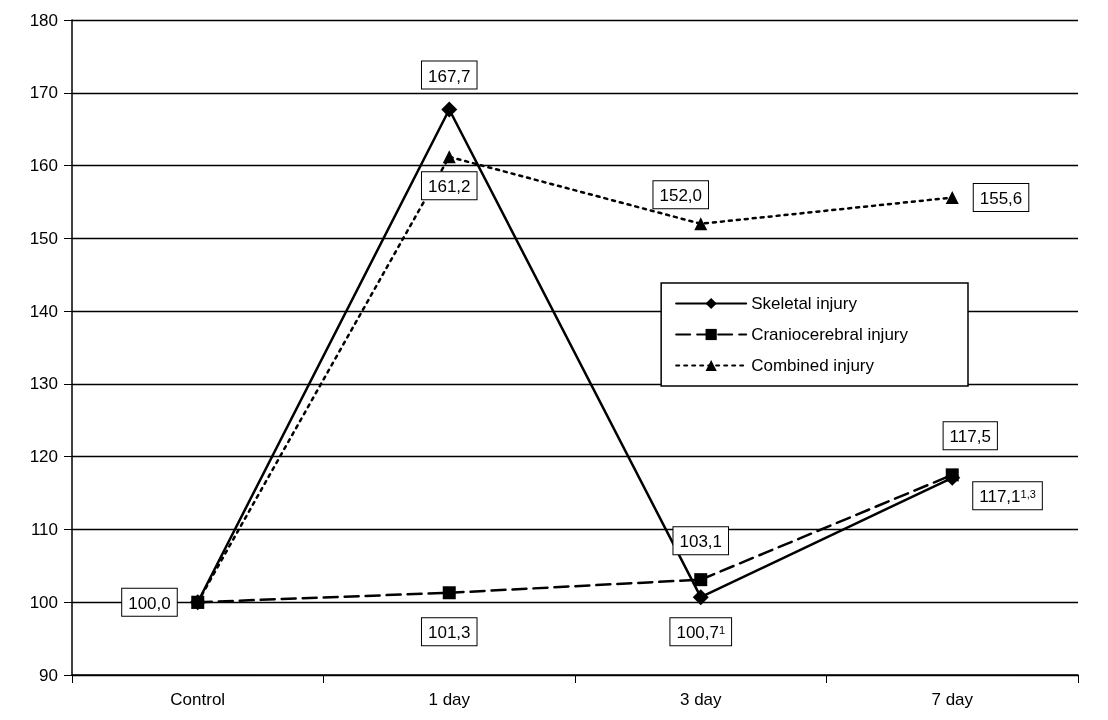 Image resolution: width=1108 pixels, height=720 pixels. What do you see at coordinates (43, 311) in the screenshot?
I see `y-tick-label: 140` at bounding box center [43, 311].